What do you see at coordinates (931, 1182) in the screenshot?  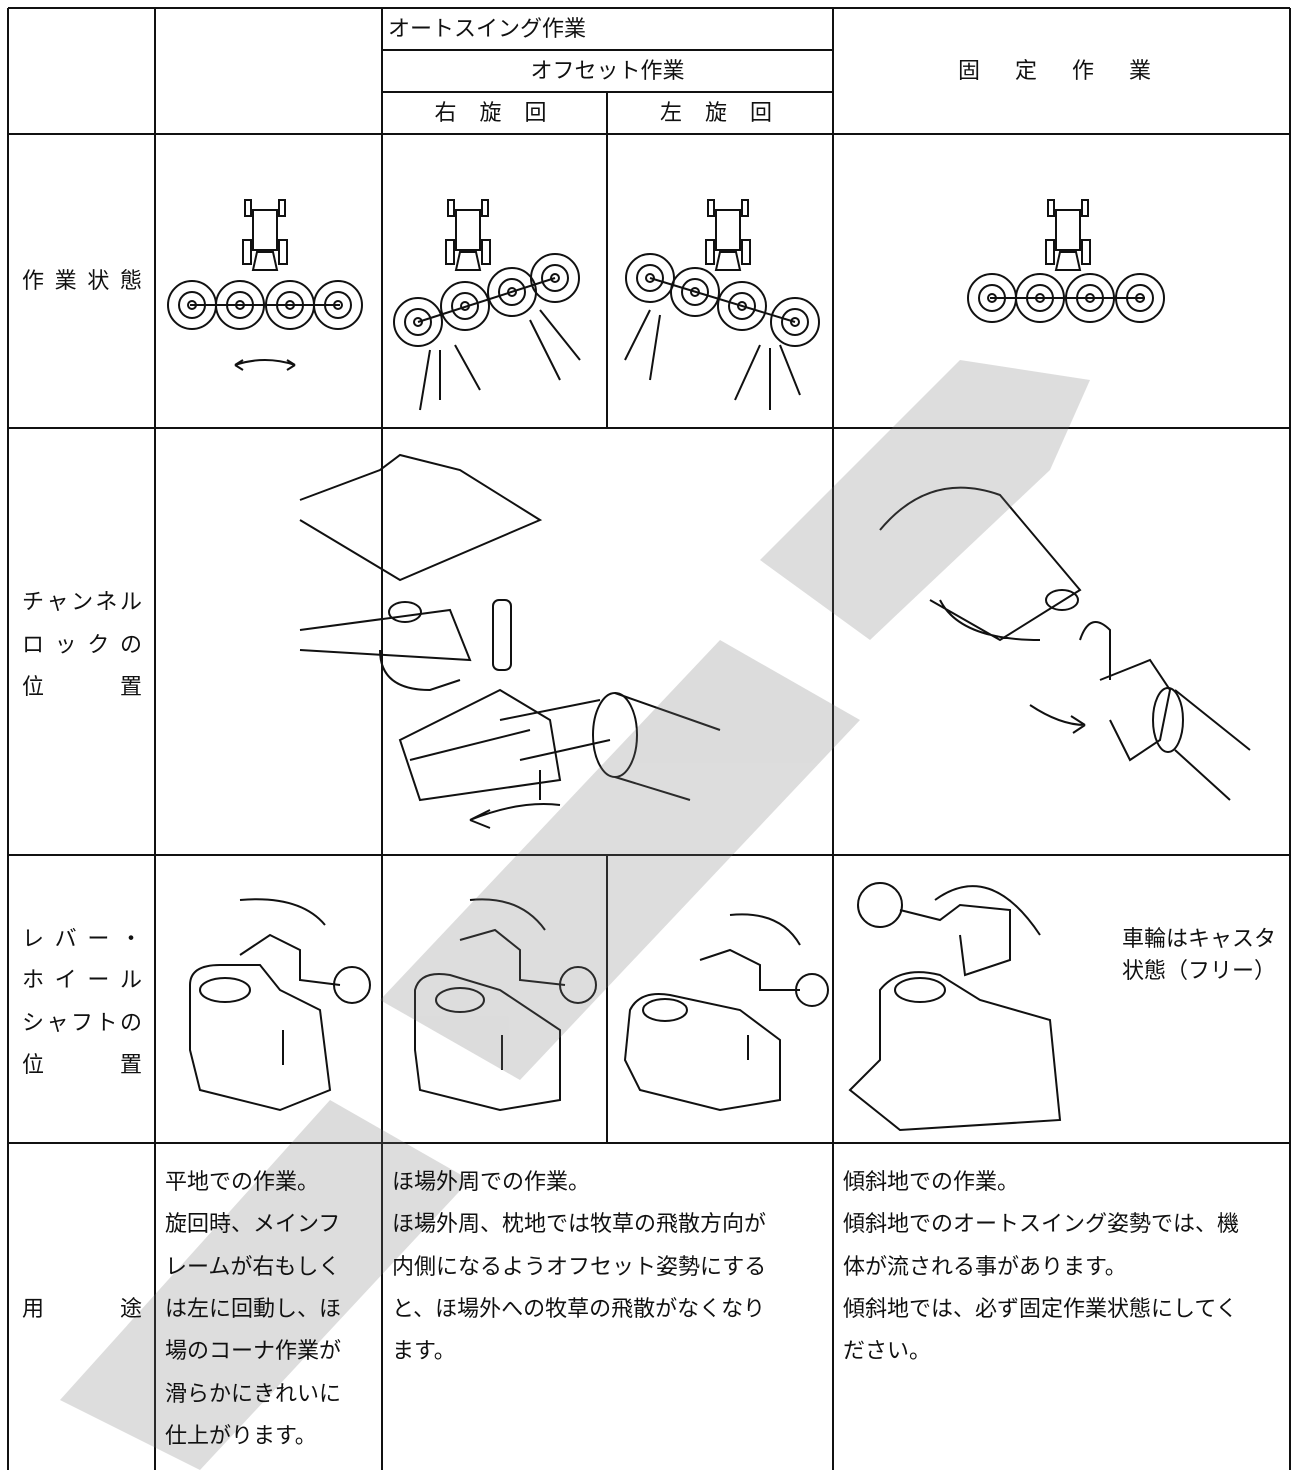 I see `usage-line: 傾斜地での作業。` at bounding box center [931, 1182].